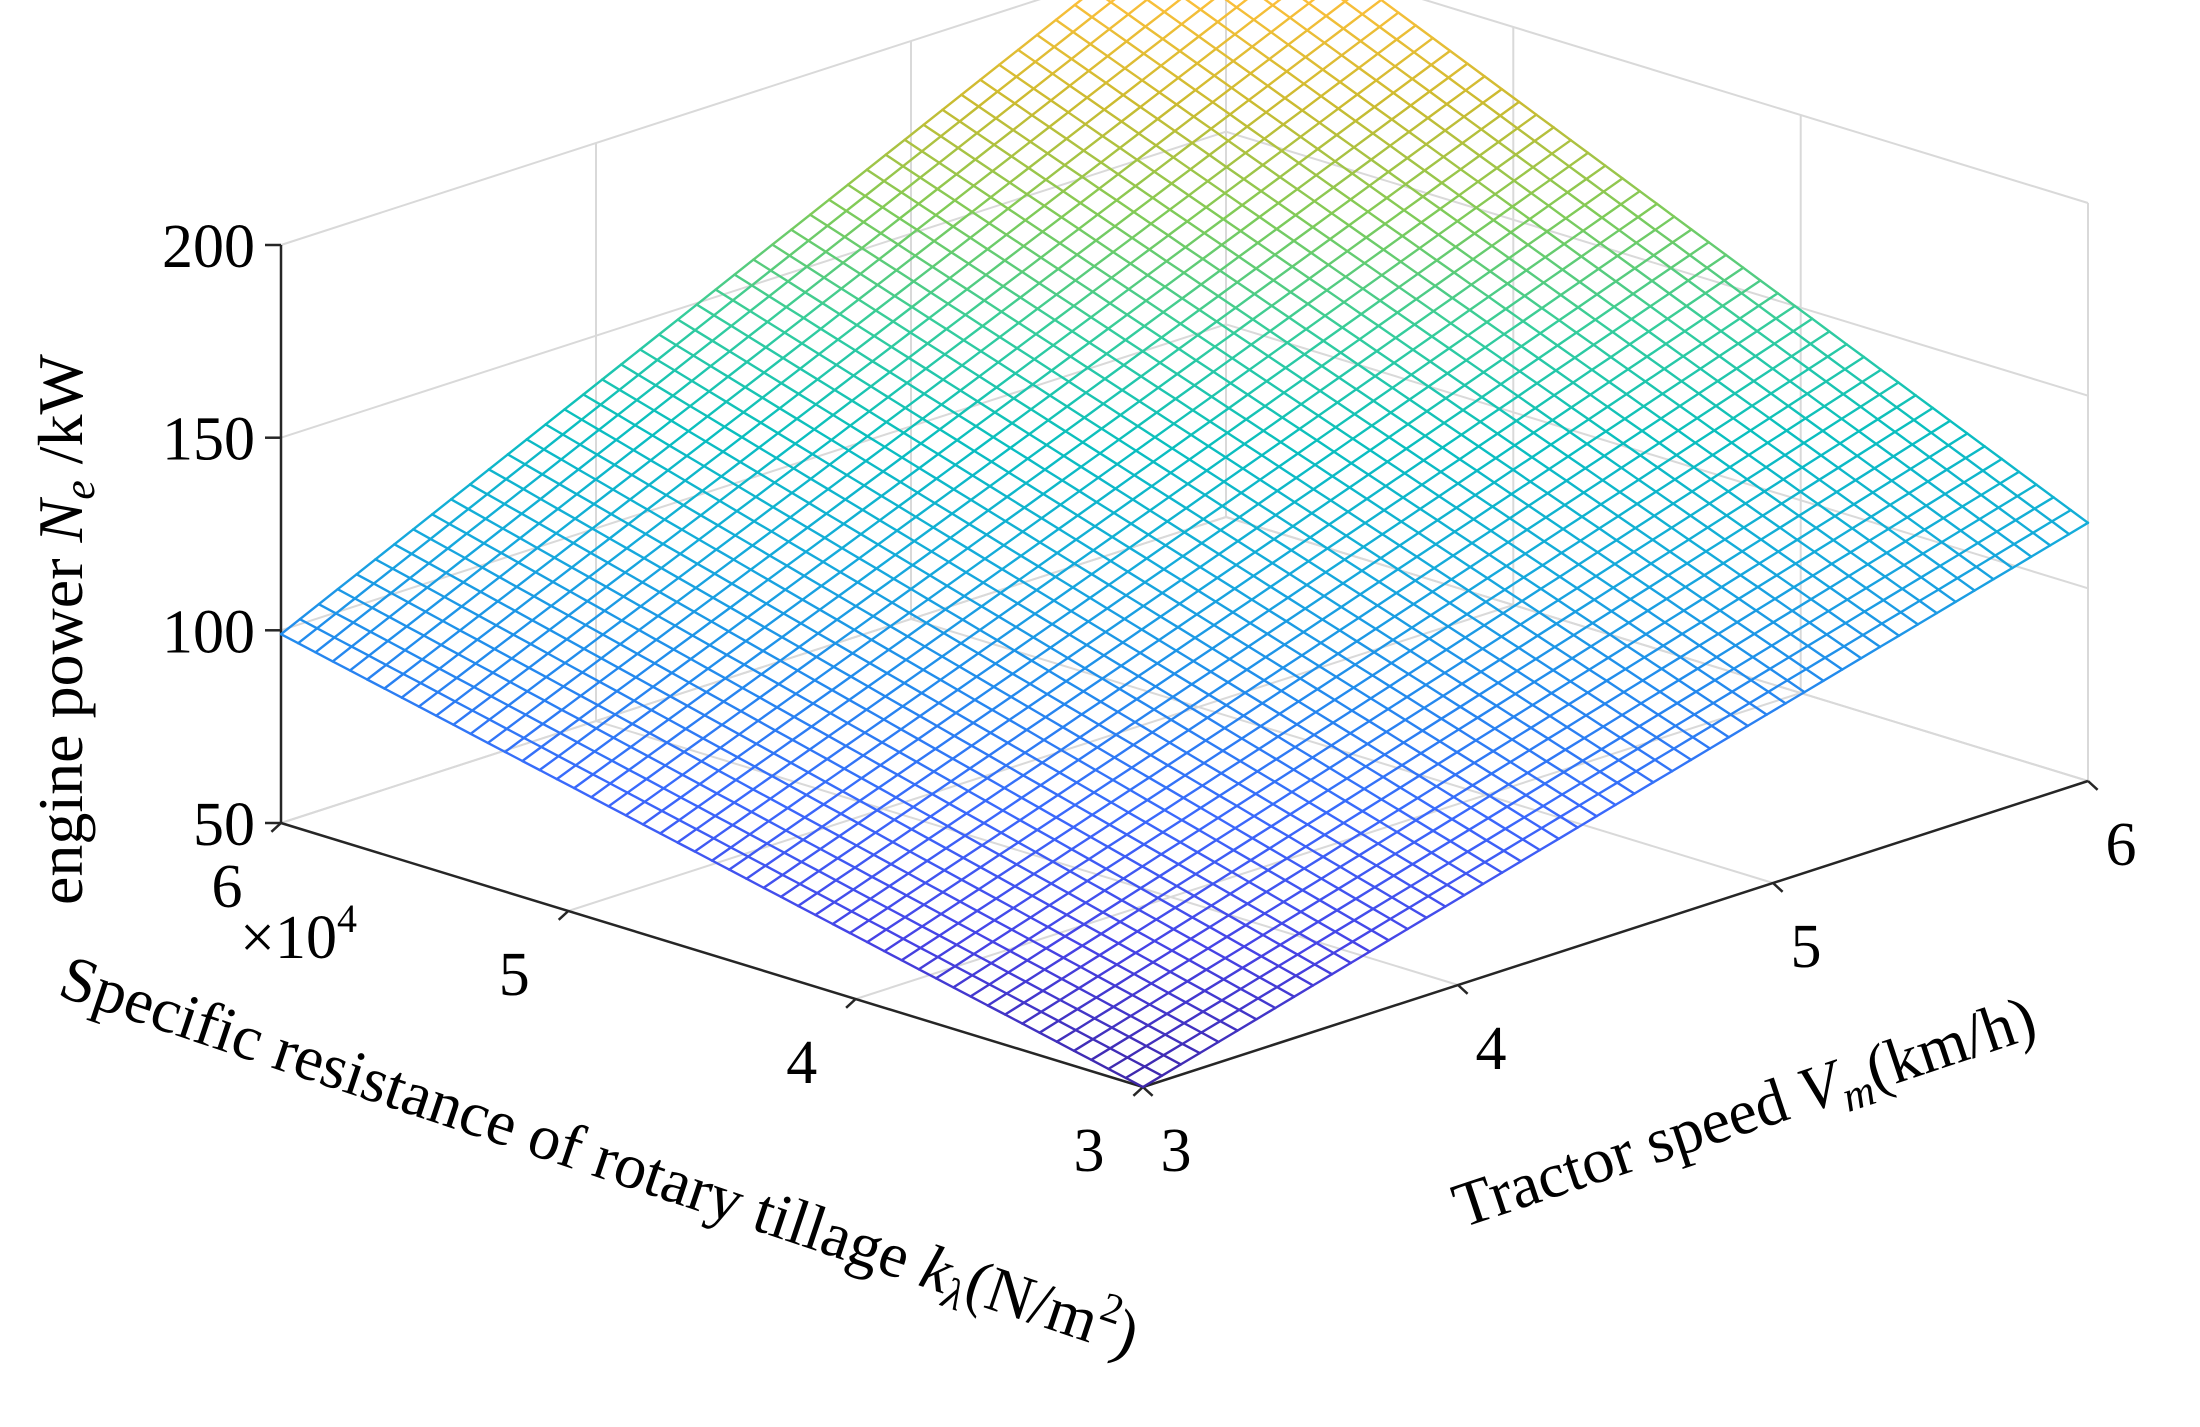 The width and height of the screenshot is (2200, 1427). What do you see at coordinates (712, 955) in the screenshot?
I see `y-axis-line` at bounding box center [712, 955].